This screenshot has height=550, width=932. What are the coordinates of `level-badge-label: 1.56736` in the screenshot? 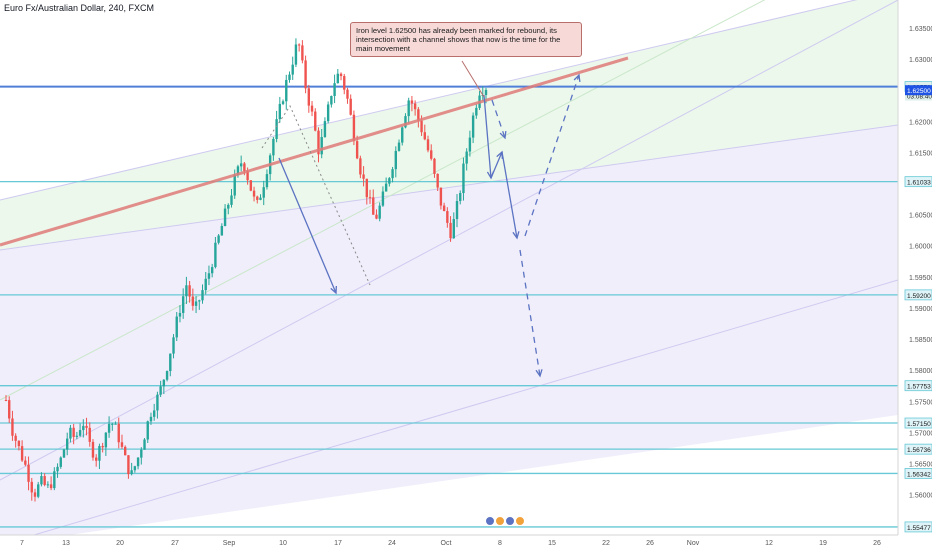 It's located at (919, 450).